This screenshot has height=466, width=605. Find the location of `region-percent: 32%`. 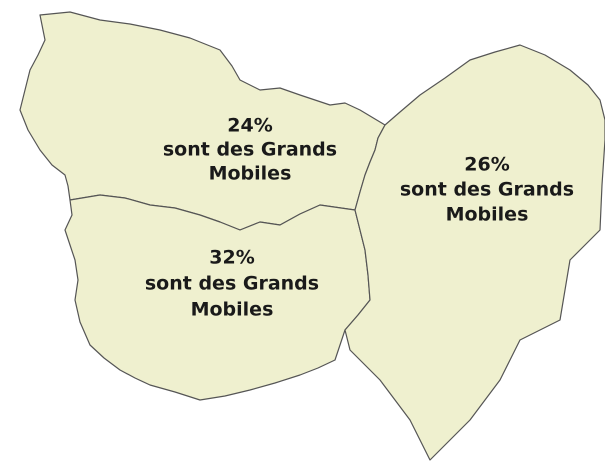

region-percent: 32% is located at coordinates (231, 258).